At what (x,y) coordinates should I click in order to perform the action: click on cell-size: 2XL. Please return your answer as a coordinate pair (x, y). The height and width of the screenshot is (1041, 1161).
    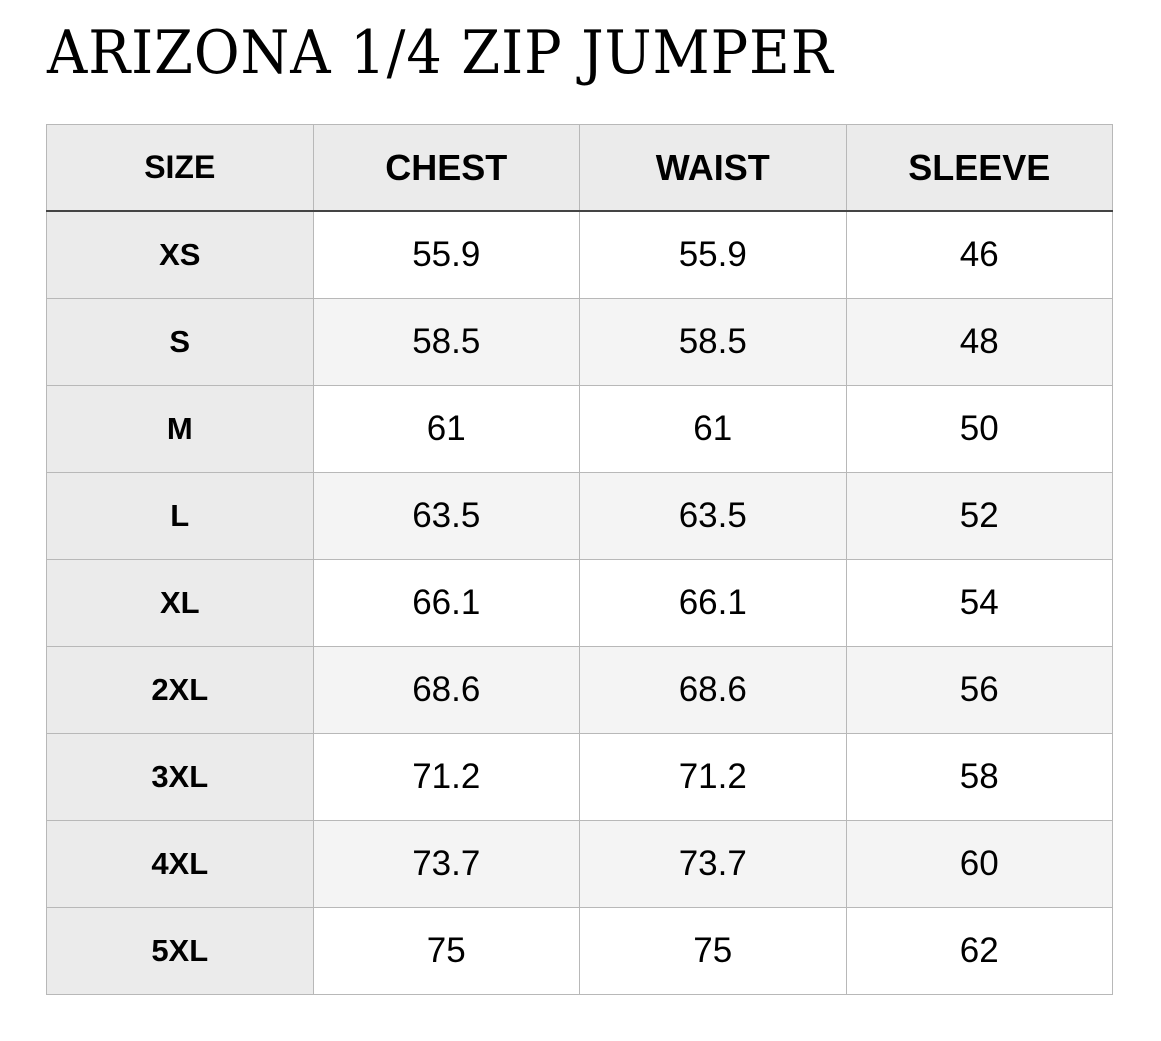
    Looking at the image, I should click on (180, 690).